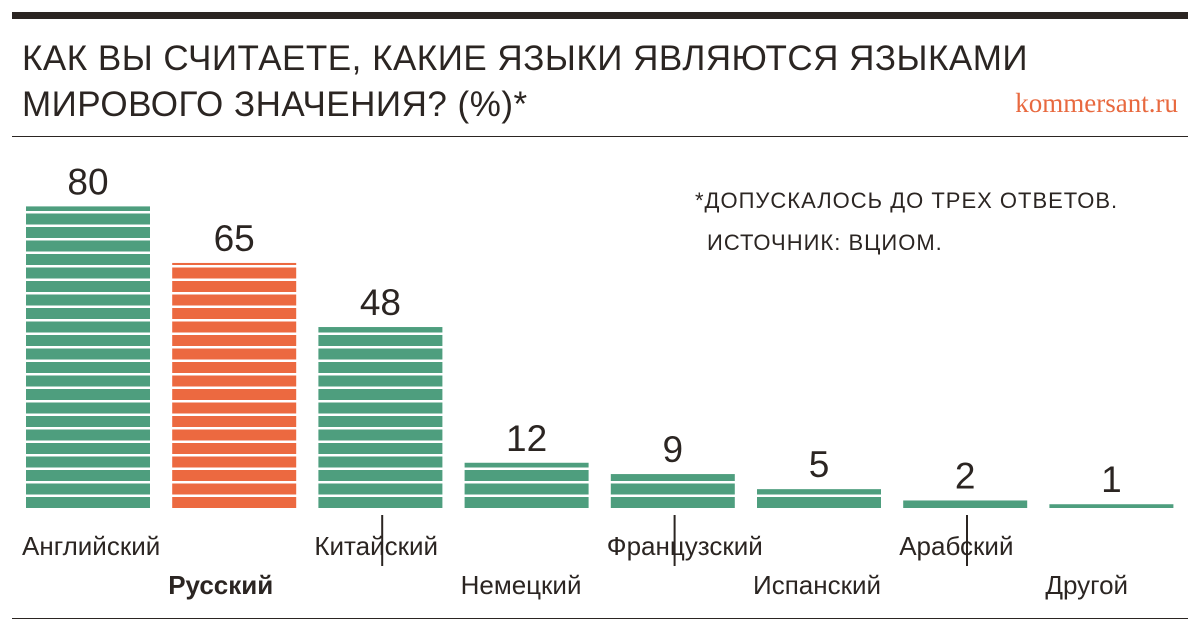 The image size is (1200, 630). What do you see at coordinates (819, 464) in the screenshot?
I see `value-label: 5` at bounding box center [819, 464].